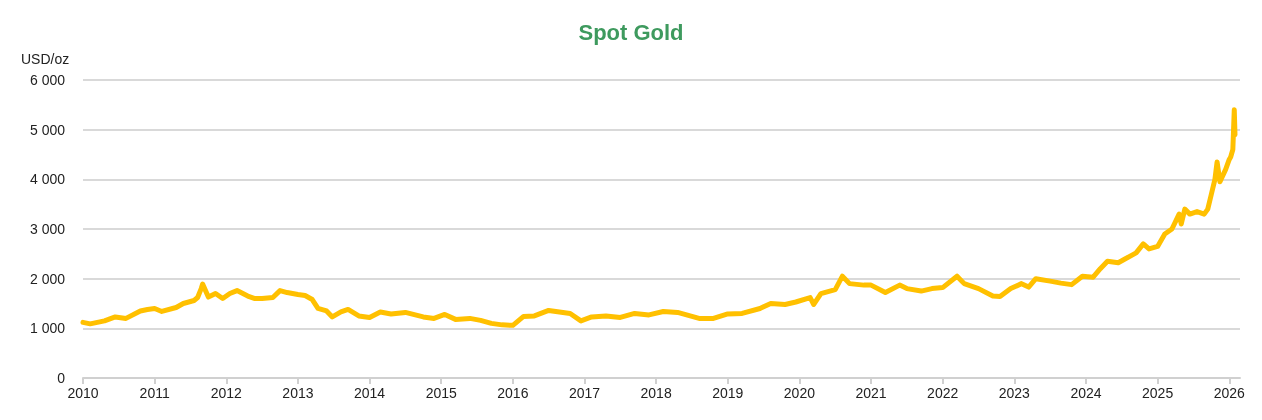 This screenshot has height=420, width=1262. I want to click on x-tick-label: 2013, so click(298, 393).